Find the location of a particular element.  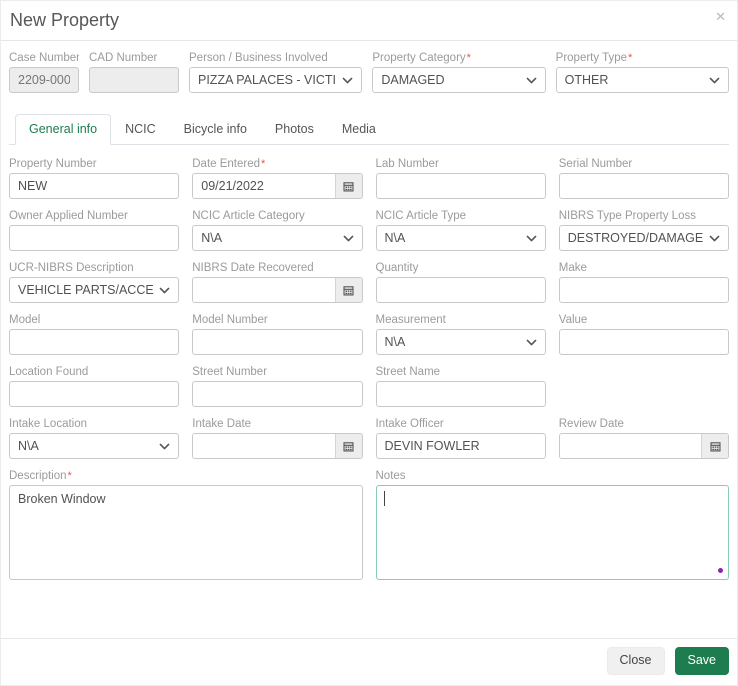

field-cad-number: CAD Number is located at coordinates (134, 72).